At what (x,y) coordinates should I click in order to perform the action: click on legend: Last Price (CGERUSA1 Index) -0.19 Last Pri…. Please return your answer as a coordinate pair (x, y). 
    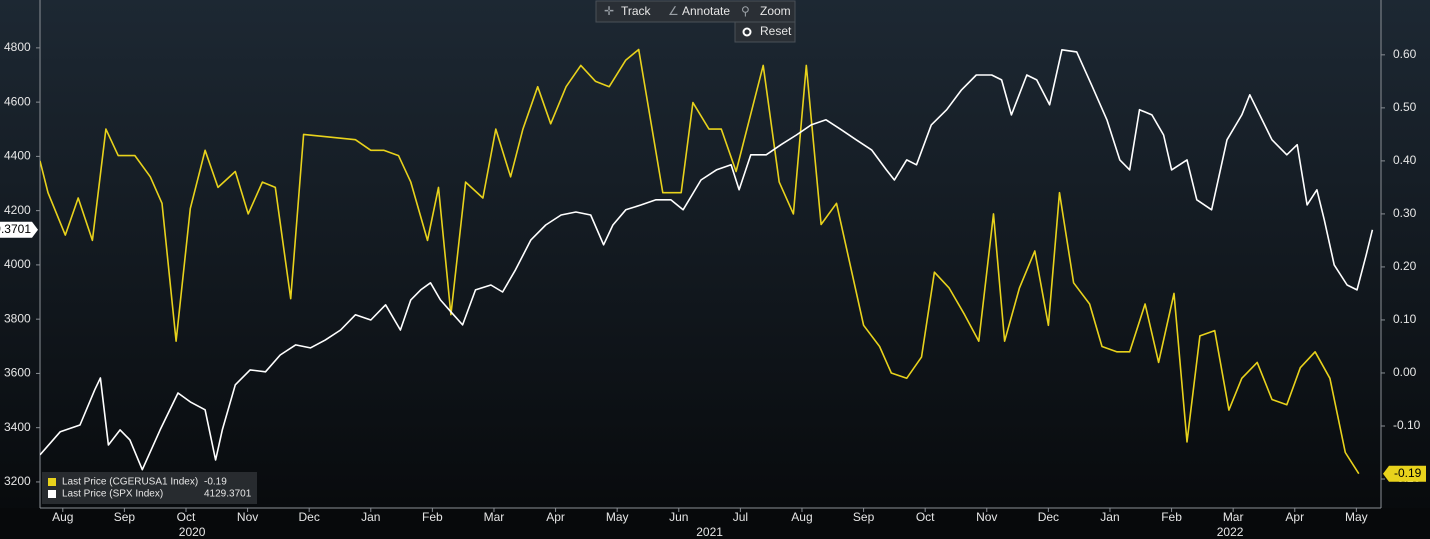
    Looking at the image, I should click on (149, 488).